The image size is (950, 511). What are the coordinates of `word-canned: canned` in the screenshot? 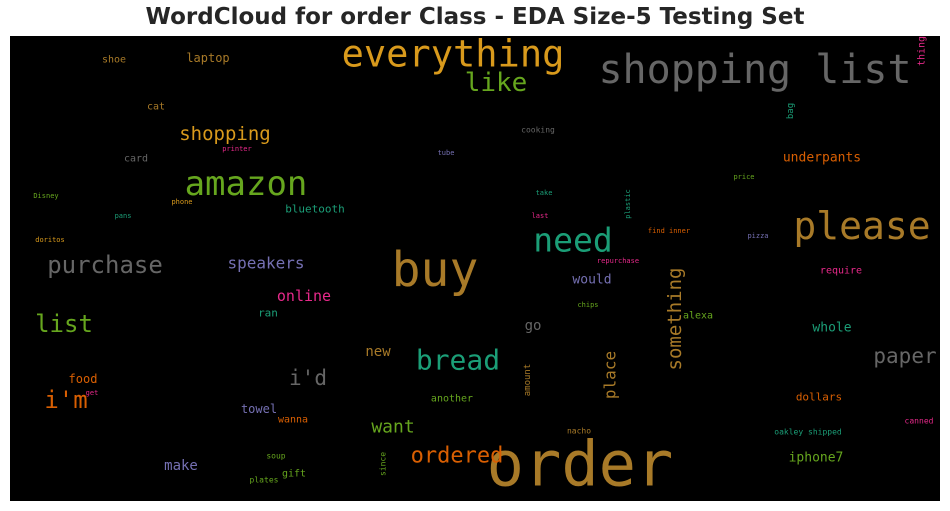 It's located at (919, 421).